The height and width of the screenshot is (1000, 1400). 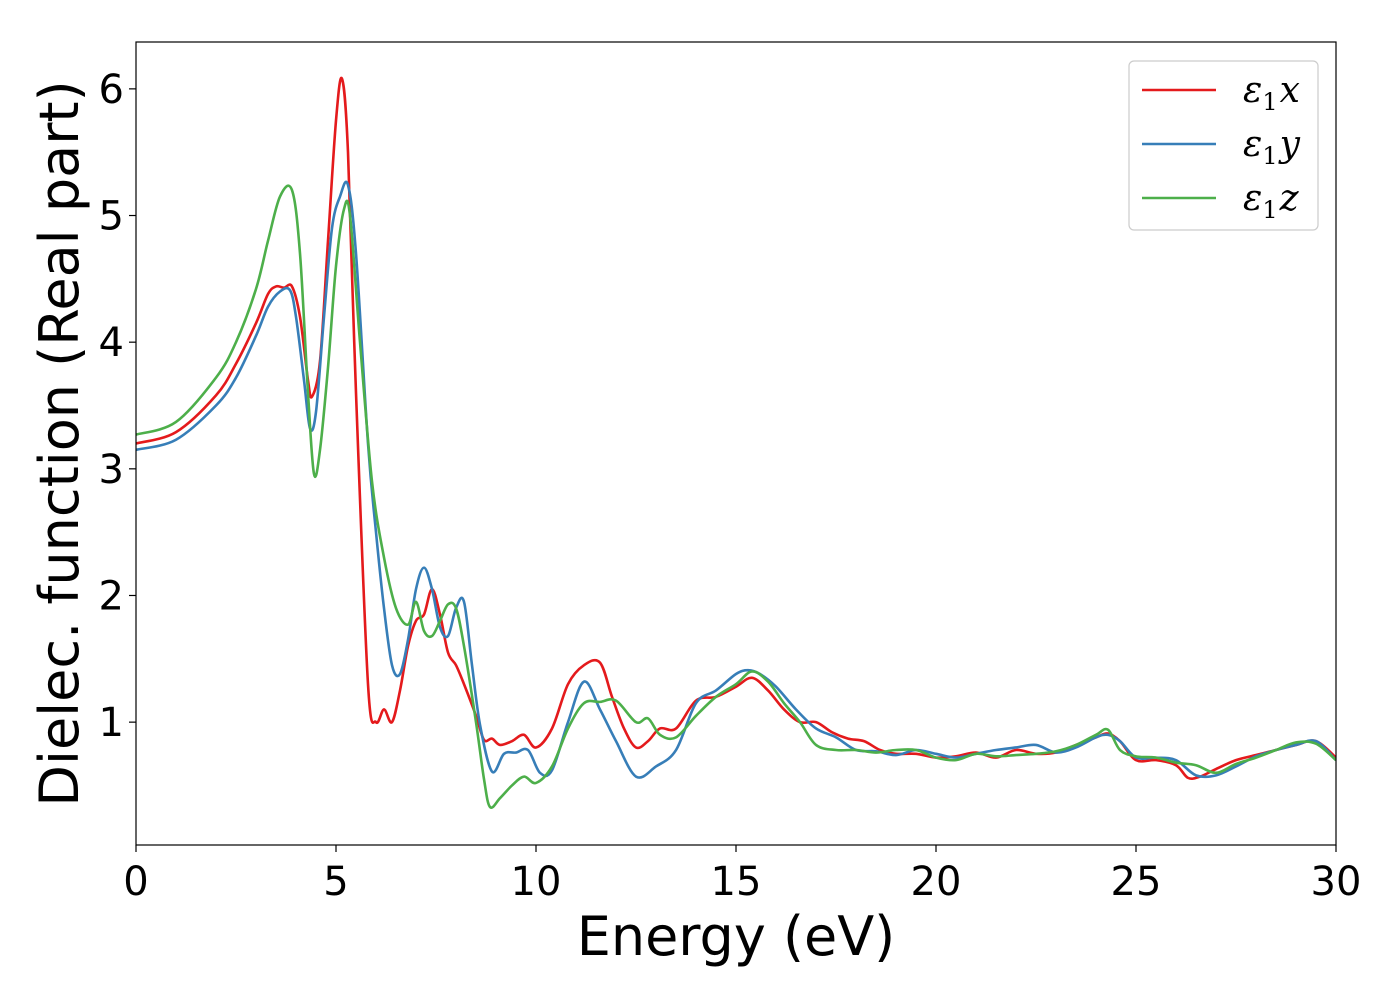 What do you see at coordinates (1271, 201) in the screenshot?
I see `legend-label-z: ε1z` at bounding box center [1271, 201].